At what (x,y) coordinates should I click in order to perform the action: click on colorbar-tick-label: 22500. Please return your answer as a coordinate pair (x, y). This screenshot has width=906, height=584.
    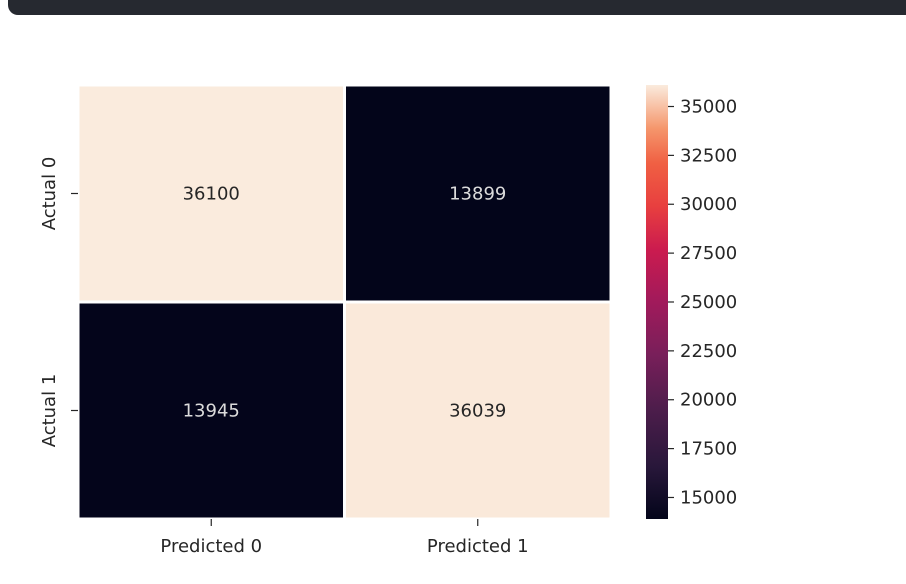
    Looking at the image, I should click on (708, 351).